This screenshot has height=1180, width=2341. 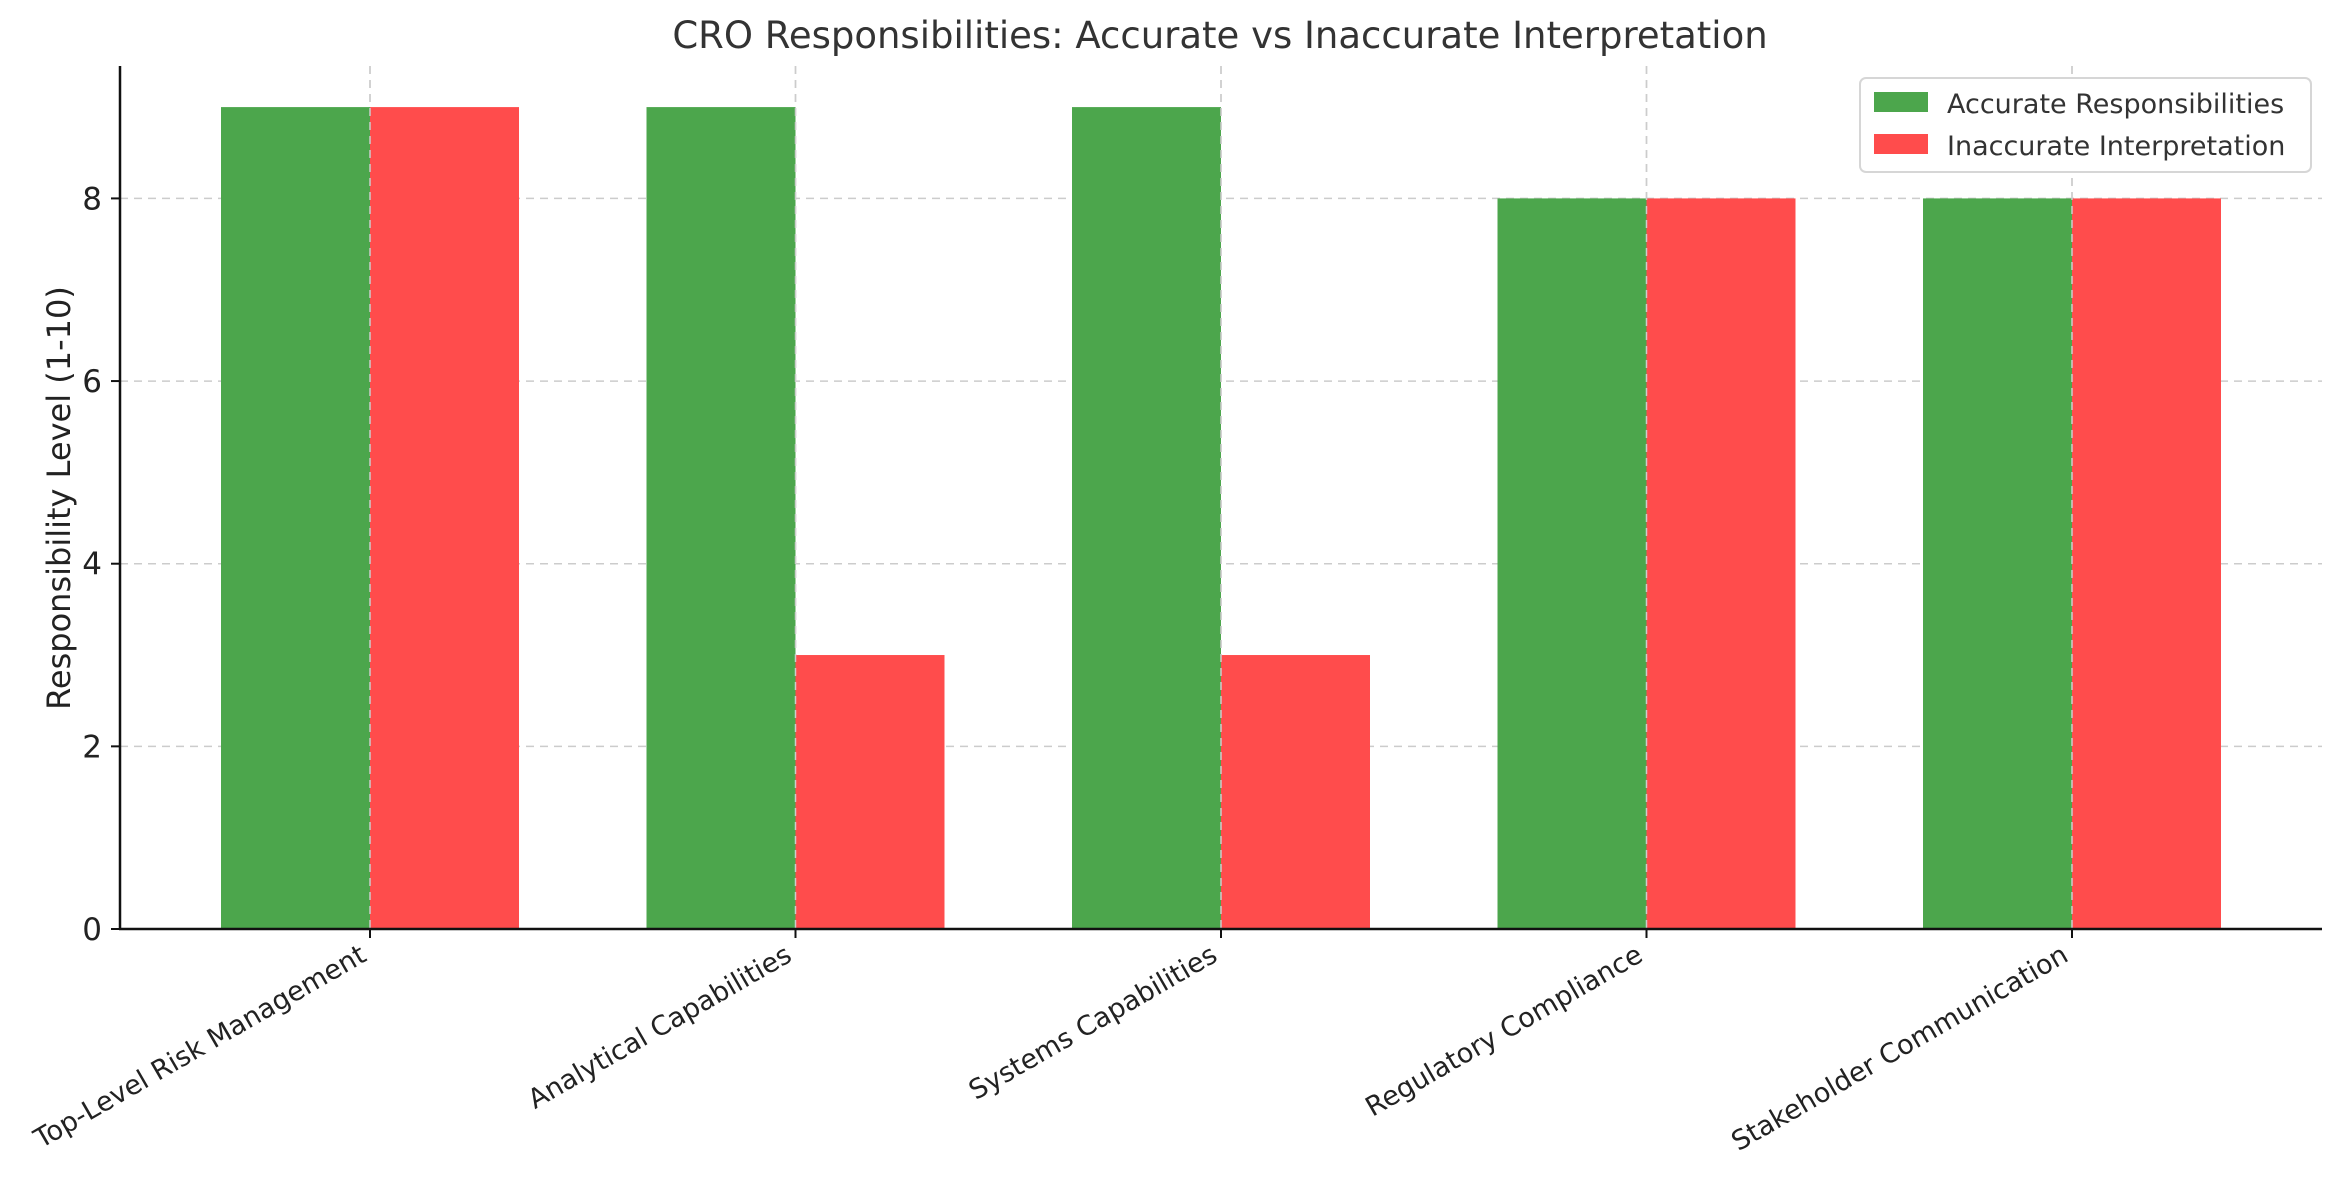 What do you see at coordinates (1899, 1048) in the screenshot?
I see `x-tick-label: Stakeholder Communication` at bounding box center [1899, 1048].